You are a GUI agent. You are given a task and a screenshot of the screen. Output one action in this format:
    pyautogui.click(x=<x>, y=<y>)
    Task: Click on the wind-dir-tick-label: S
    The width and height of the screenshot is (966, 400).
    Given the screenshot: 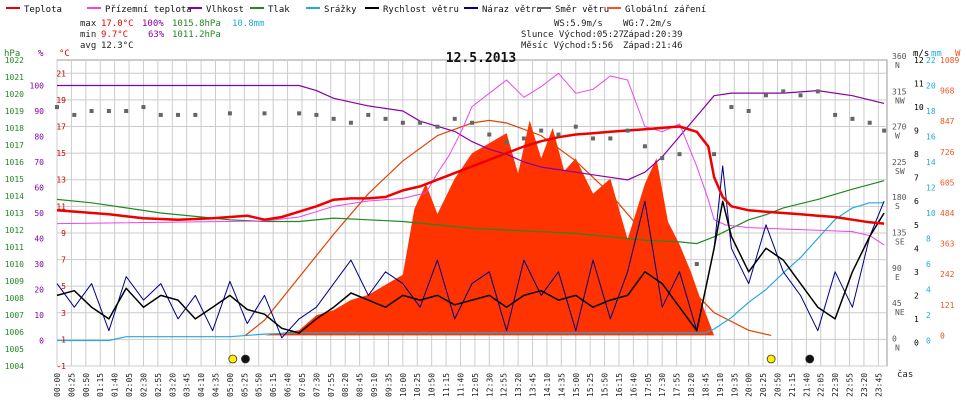 What is the action you would take?
    pyautogui.click(x=897, y=206)
    